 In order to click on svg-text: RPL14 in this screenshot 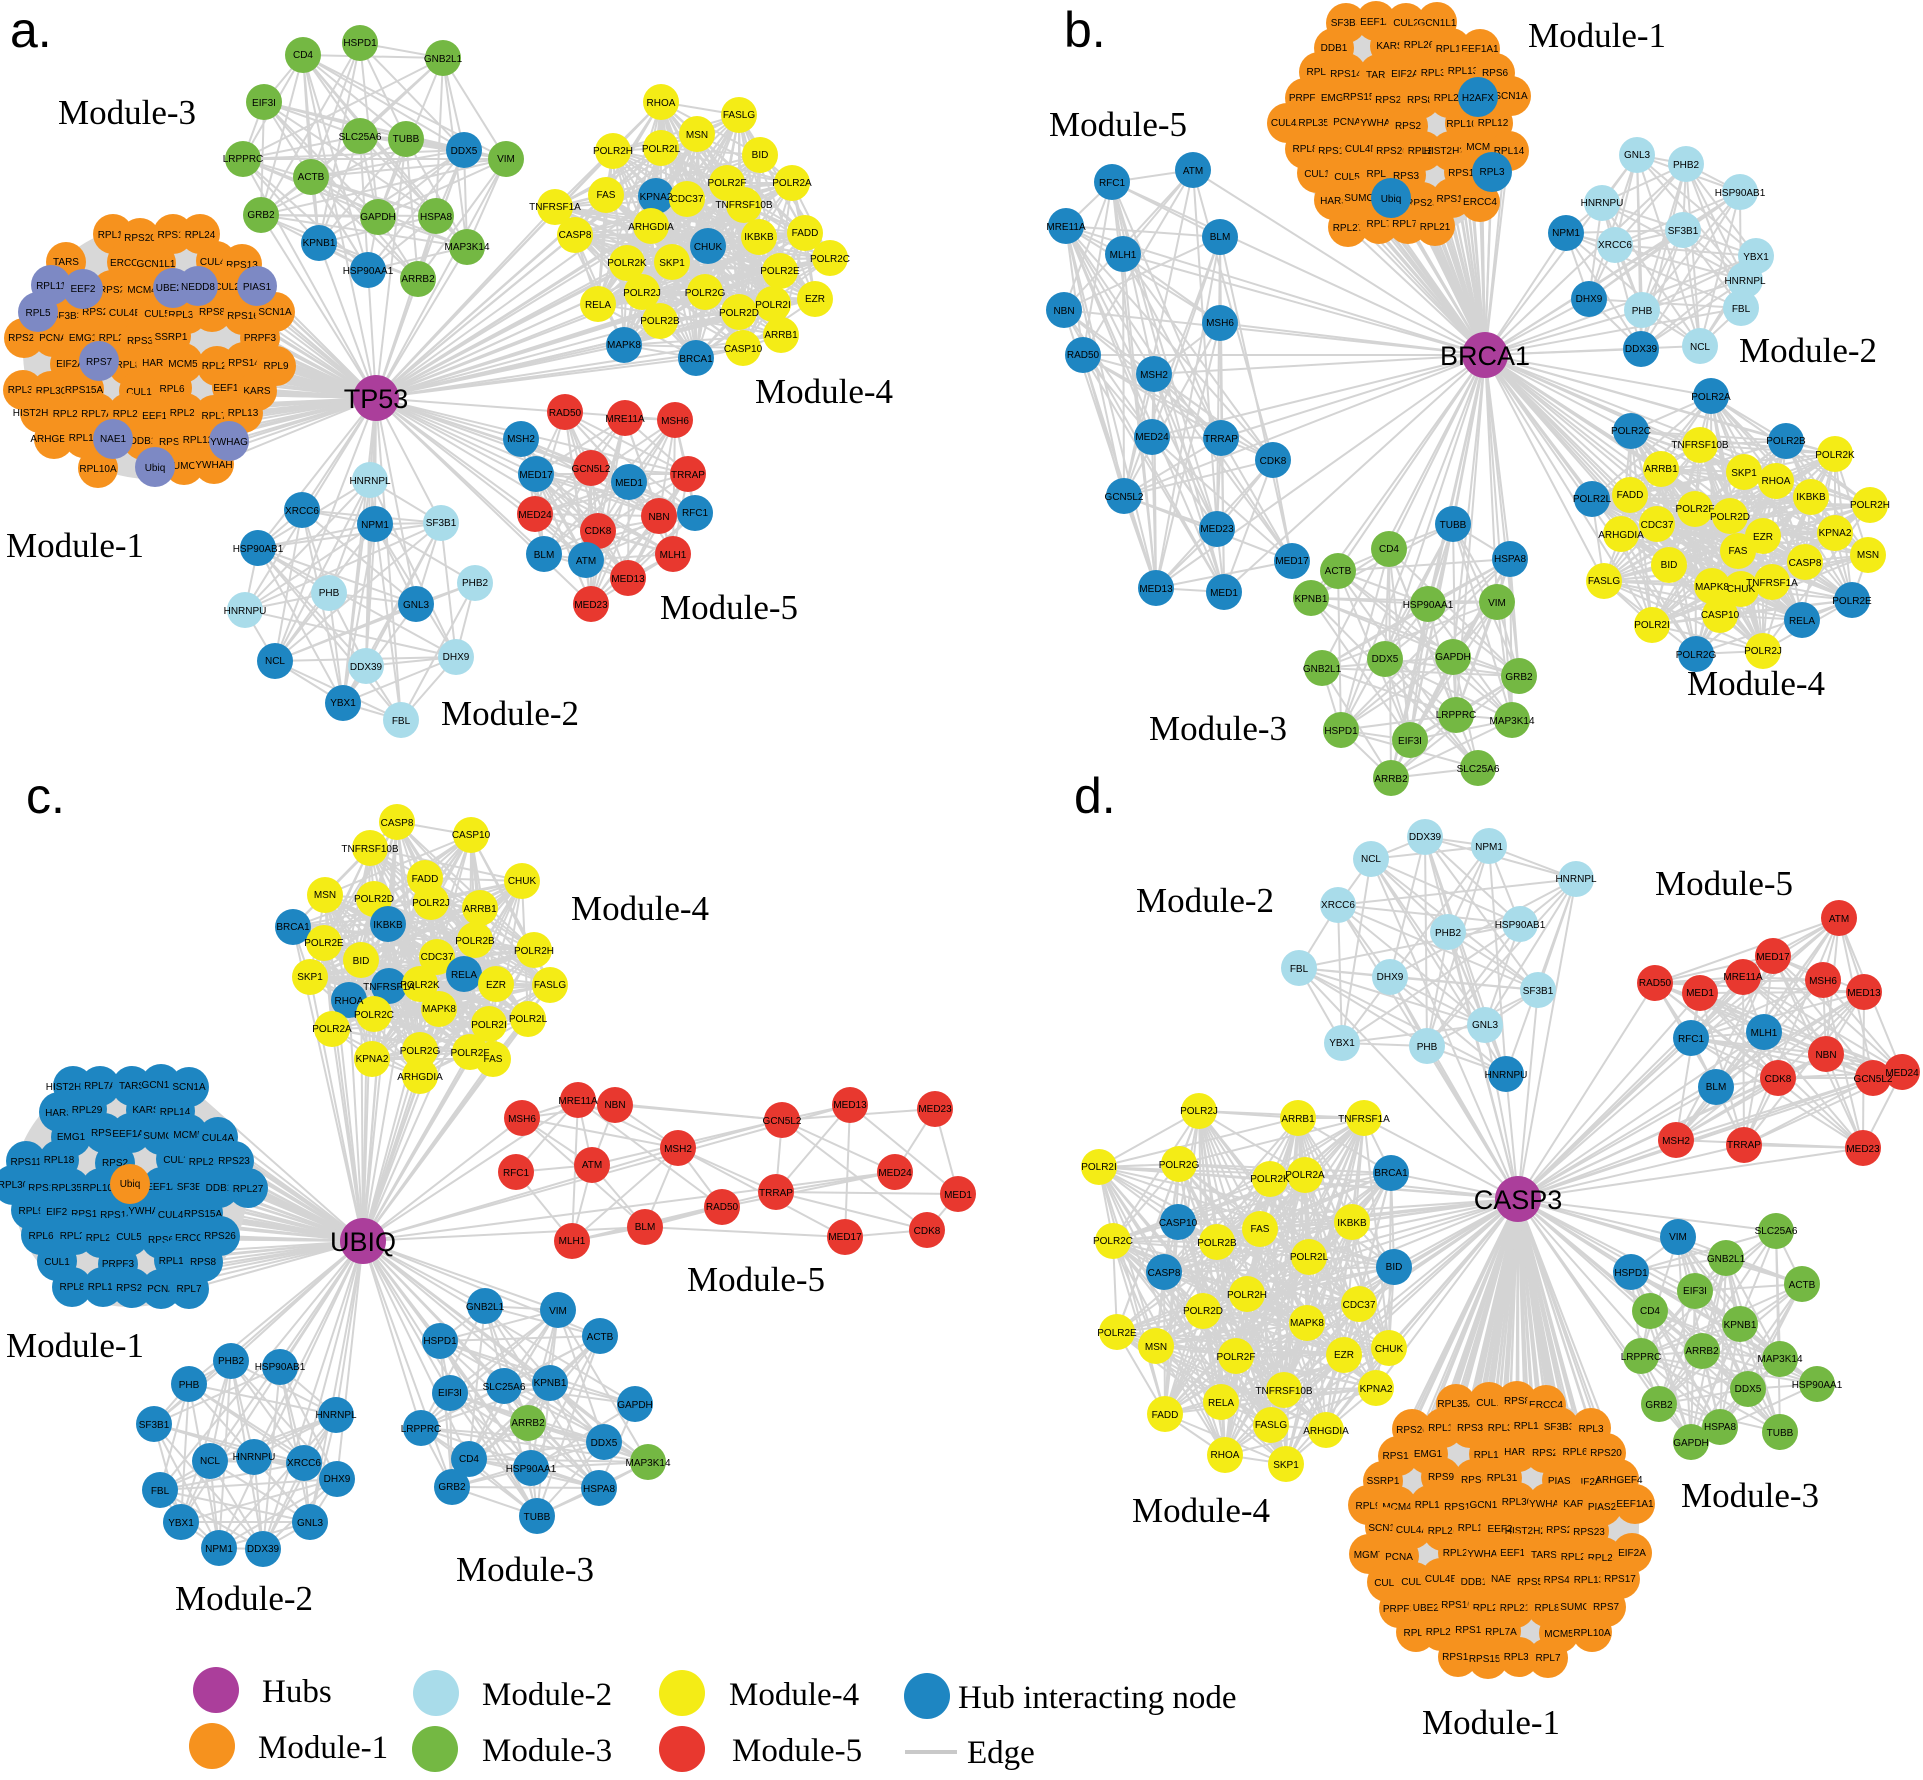, I will do `click(1509, 151)`.